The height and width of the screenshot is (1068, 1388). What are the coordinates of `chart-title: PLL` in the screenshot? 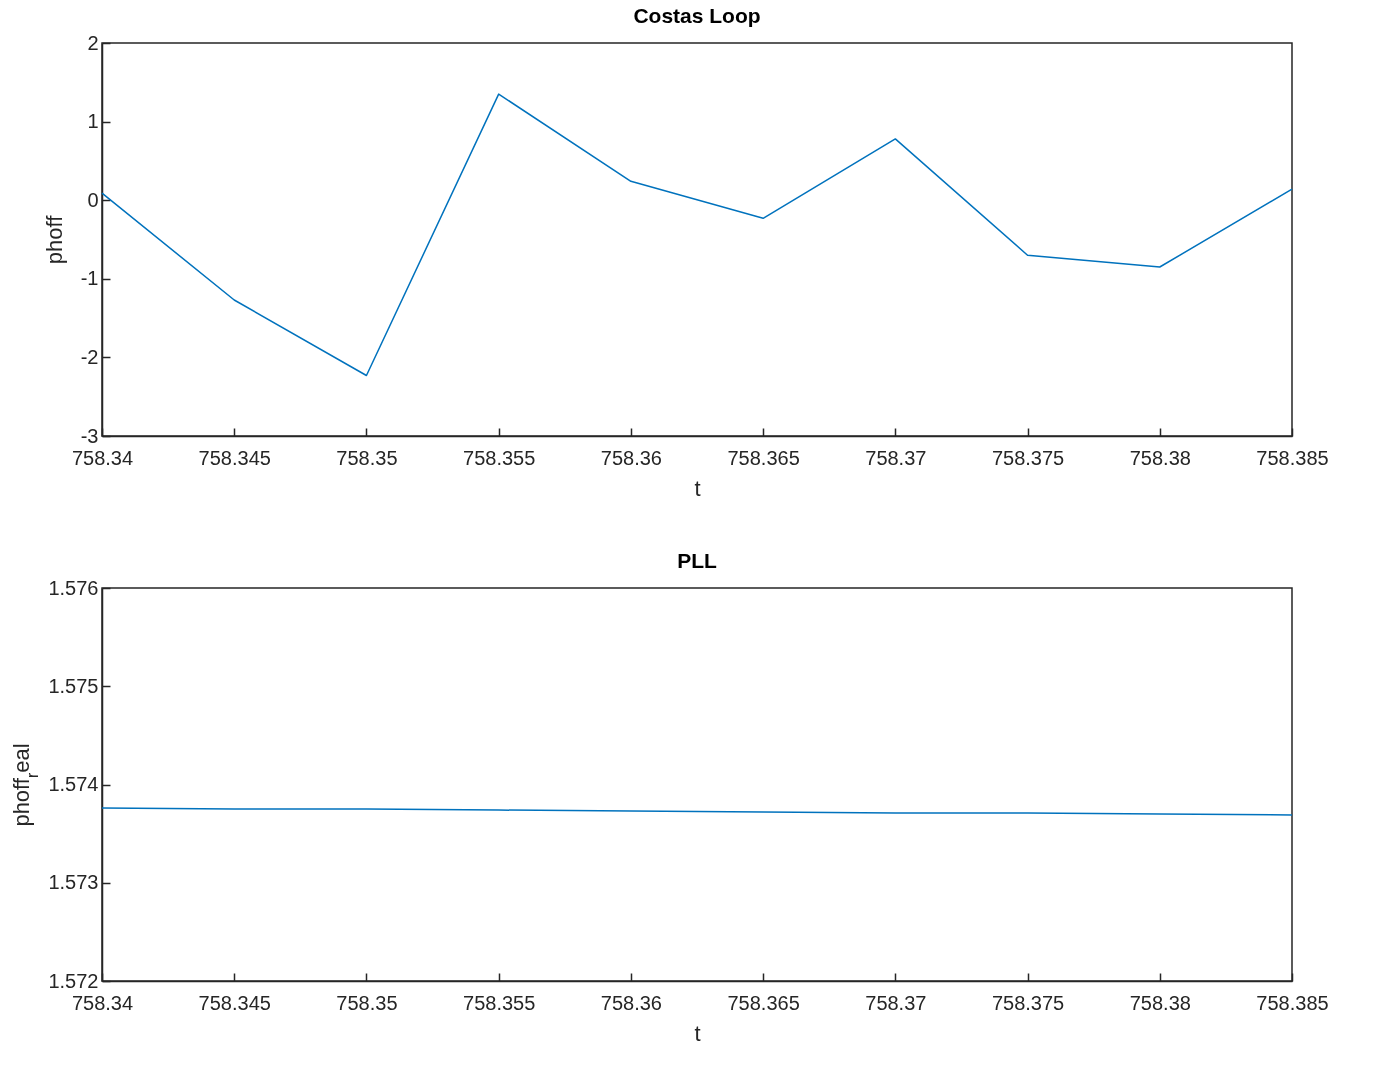 It's located at (697, 560).